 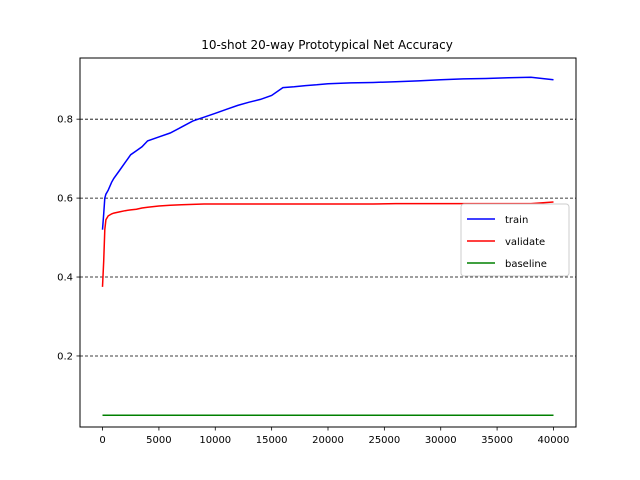 I want to click on x-tick-label: 30000, so click(x=441, y=440).